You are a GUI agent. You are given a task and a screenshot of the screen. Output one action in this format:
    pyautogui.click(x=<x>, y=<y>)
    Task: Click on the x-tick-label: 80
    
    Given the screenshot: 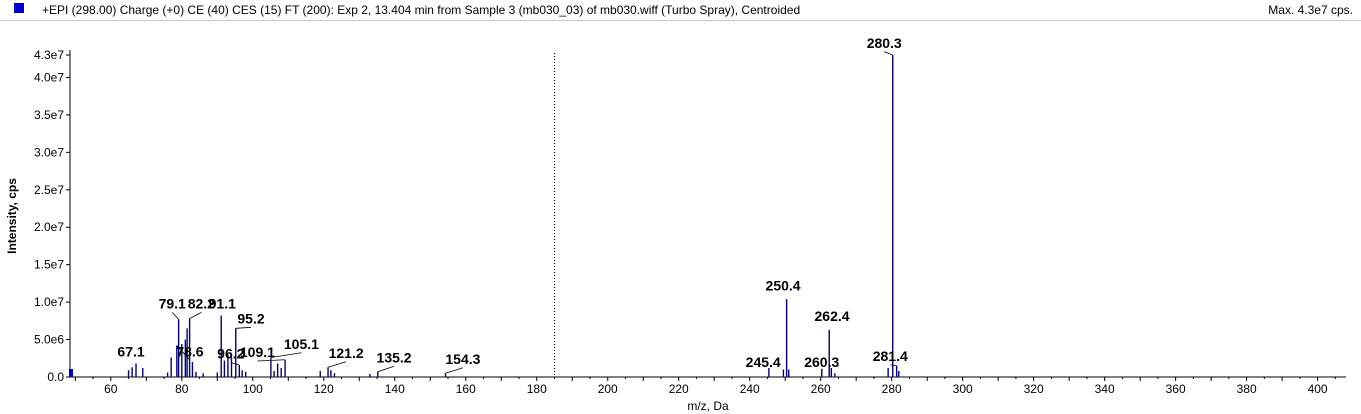 What is the action you would take?
    pyautogui.click(x=182, y=389)
    